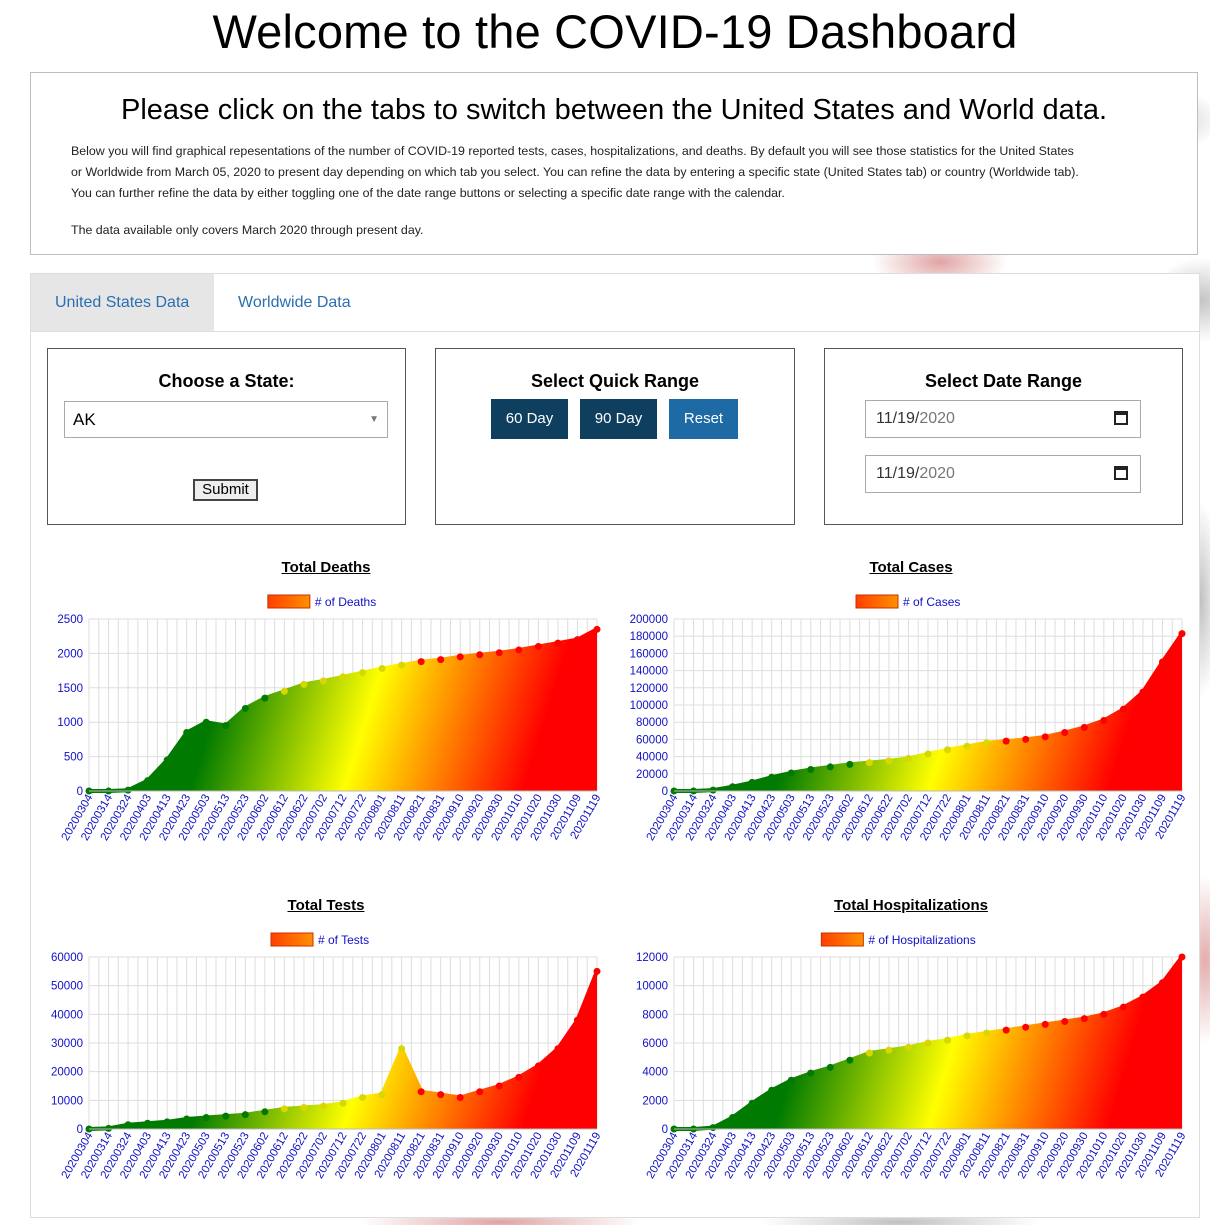 The image size is (1210, 1225). I want to click on y-tick-label: 1500, so click(70, 689).